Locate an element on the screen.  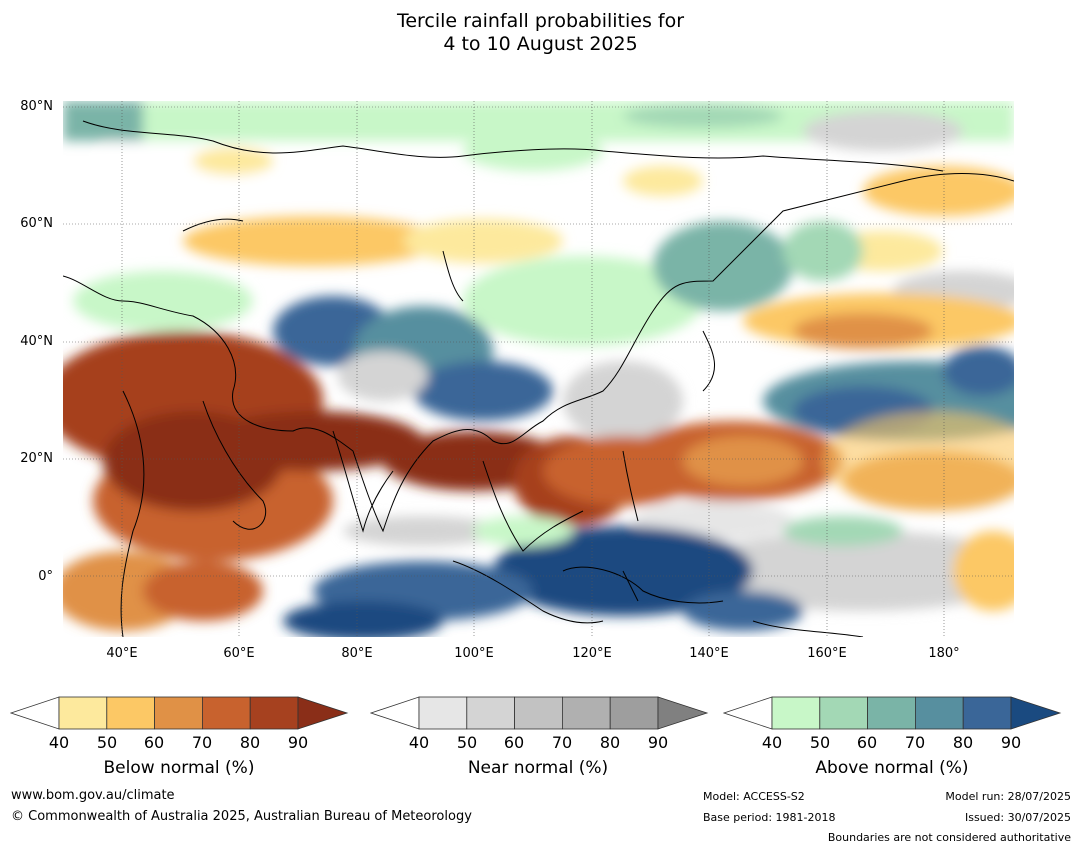
lat-label-20n: 20°N is located at coordinates (36, 458).